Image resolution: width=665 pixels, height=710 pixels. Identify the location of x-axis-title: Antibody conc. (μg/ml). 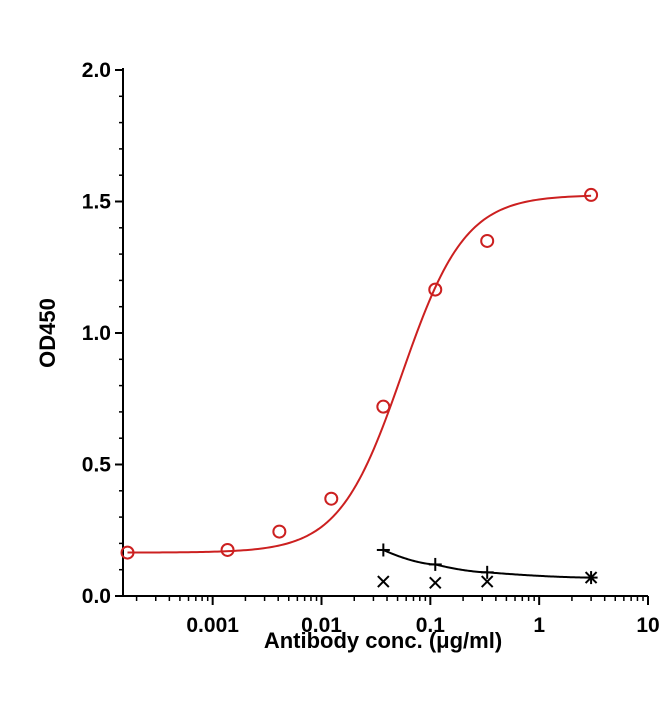
(383, 640).